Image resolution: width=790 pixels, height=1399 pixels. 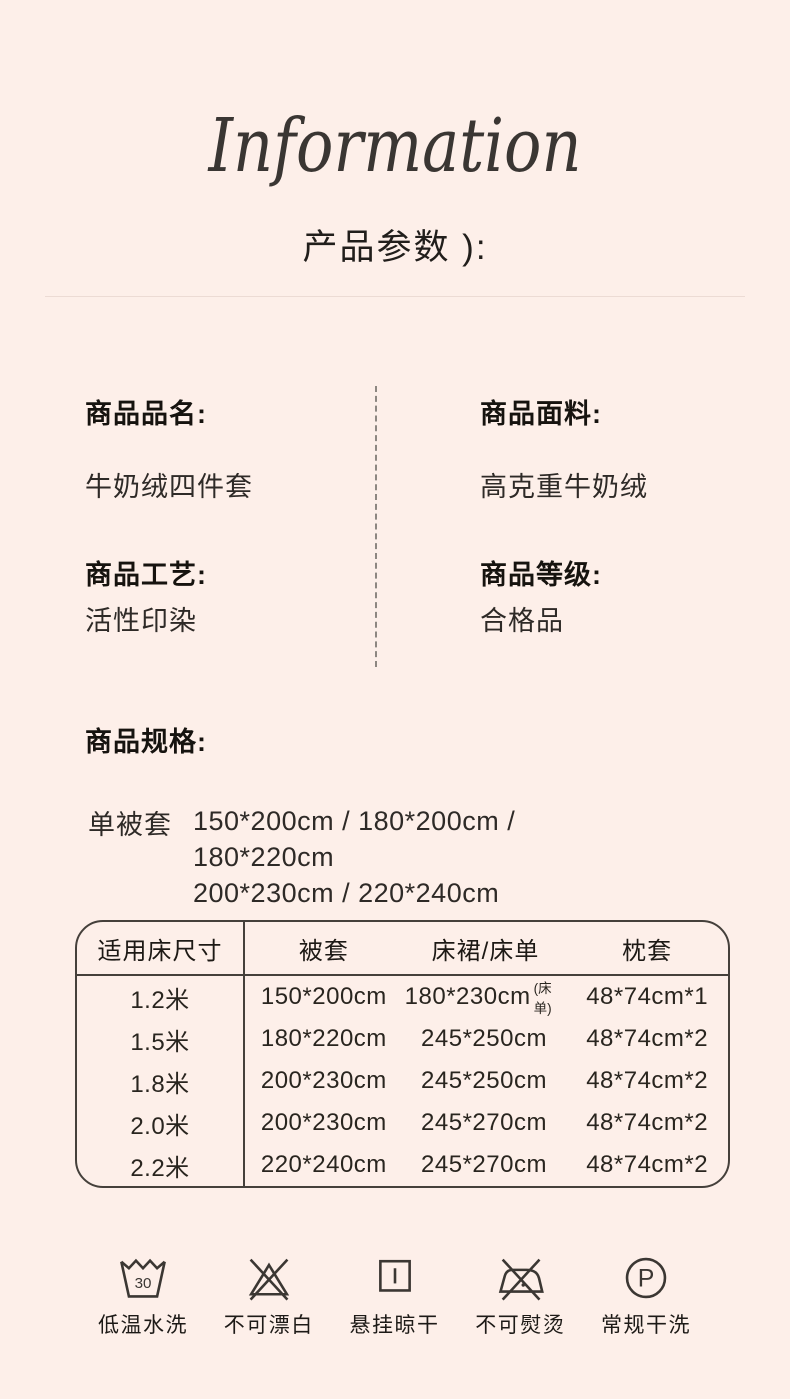 I want to click on param-name-label: 商品品名:, so click(x=146, y=414).